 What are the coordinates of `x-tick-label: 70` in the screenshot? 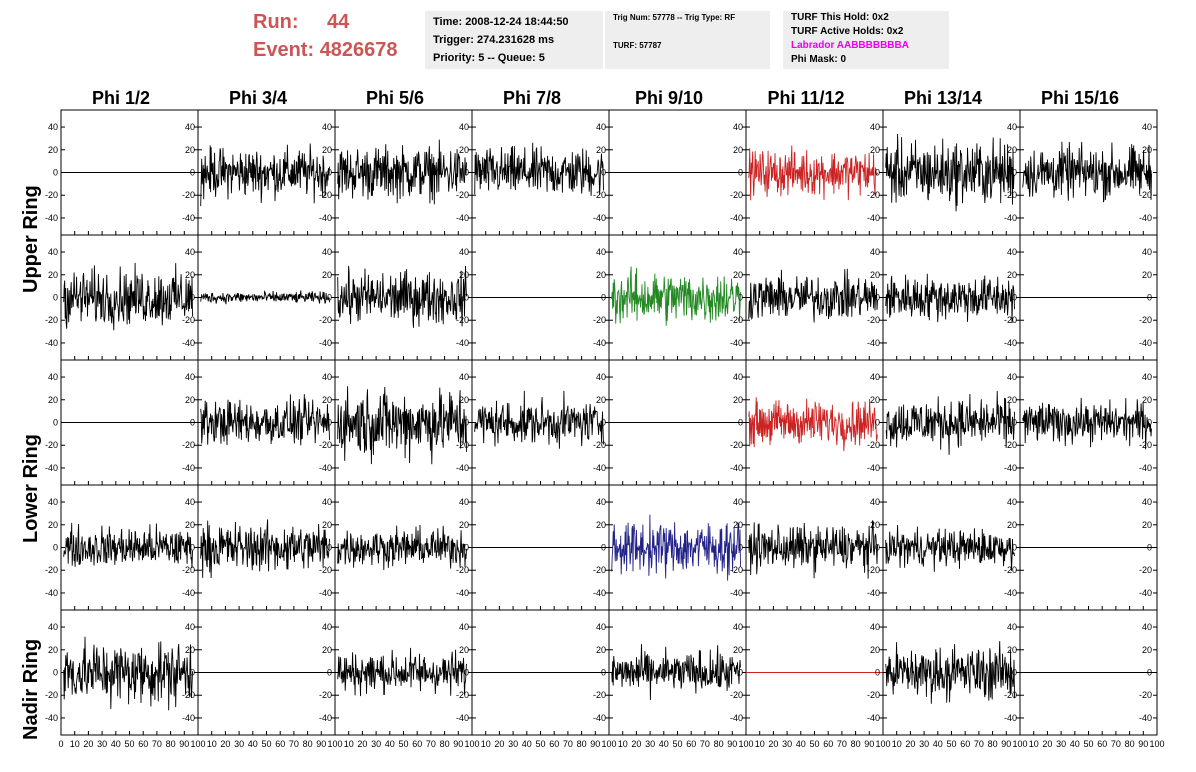 It's located at (1116, 744).